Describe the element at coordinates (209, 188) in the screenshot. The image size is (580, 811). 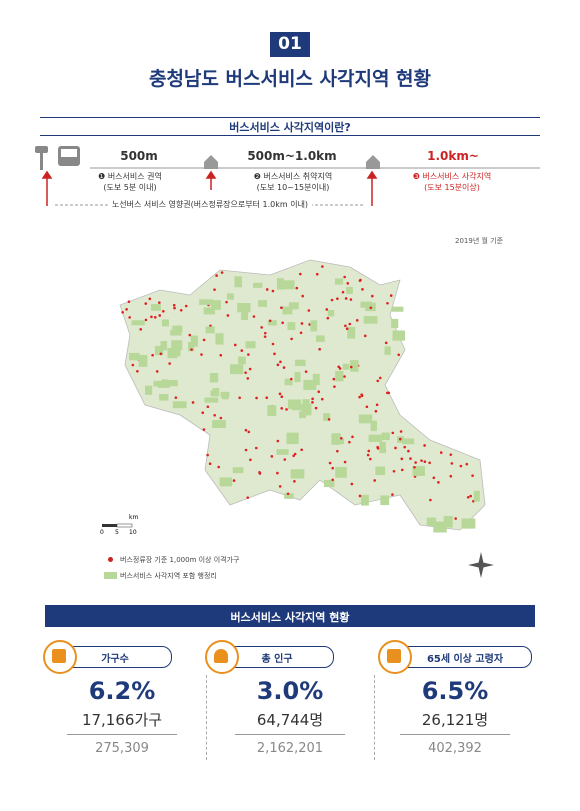
I see `arrows` at that location.